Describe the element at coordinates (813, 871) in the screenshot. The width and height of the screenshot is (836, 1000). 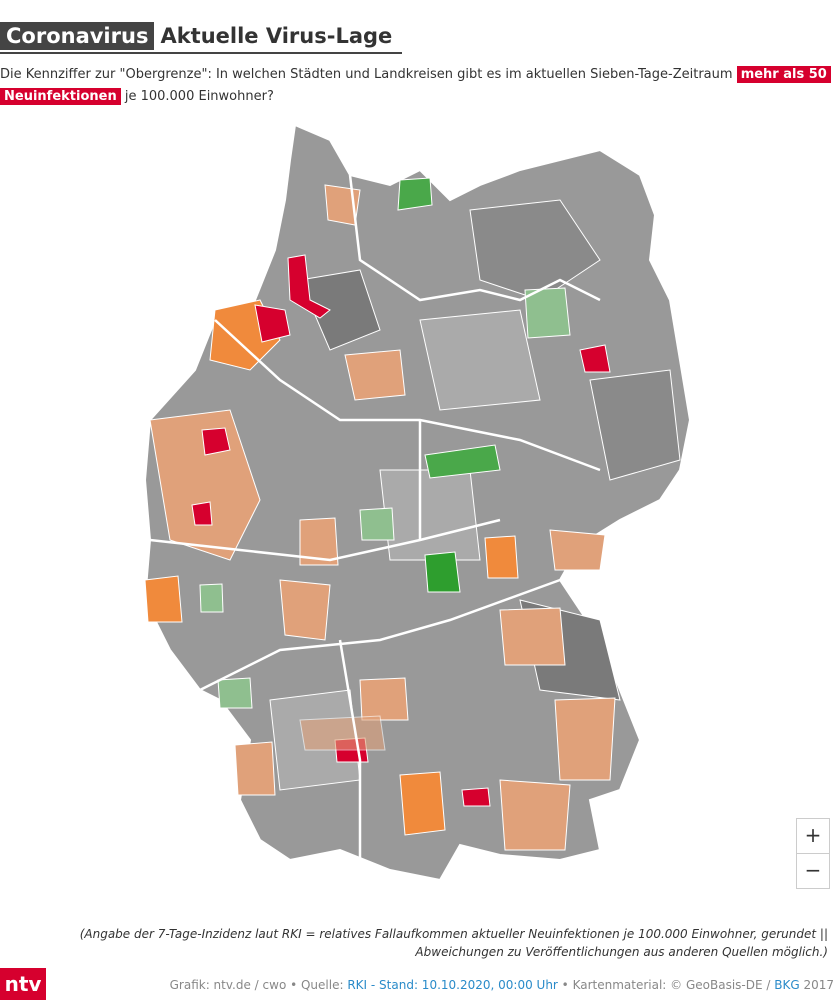
I see `zoom-out: −` at that location.